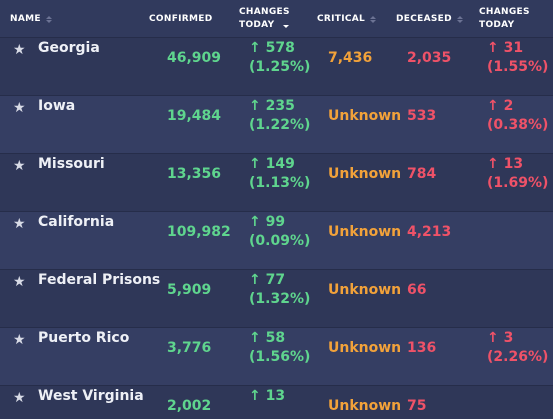 This screenshot has height=419, width=553. What do you see at coordinates (350, 58) in the screenshot?
I see `critical-count: 7,436` at bounding box center [350, 58].